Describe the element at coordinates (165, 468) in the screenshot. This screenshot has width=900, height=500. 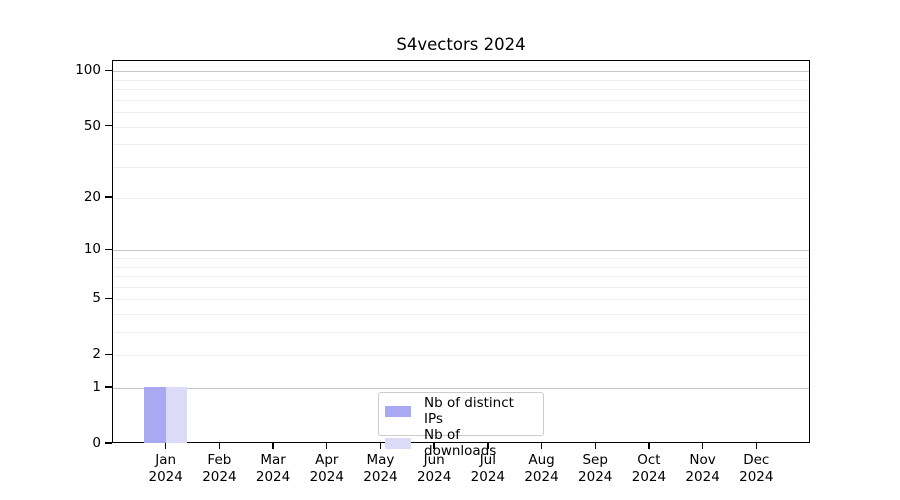
I see `x-tick-label: Jan 2024` at that location.